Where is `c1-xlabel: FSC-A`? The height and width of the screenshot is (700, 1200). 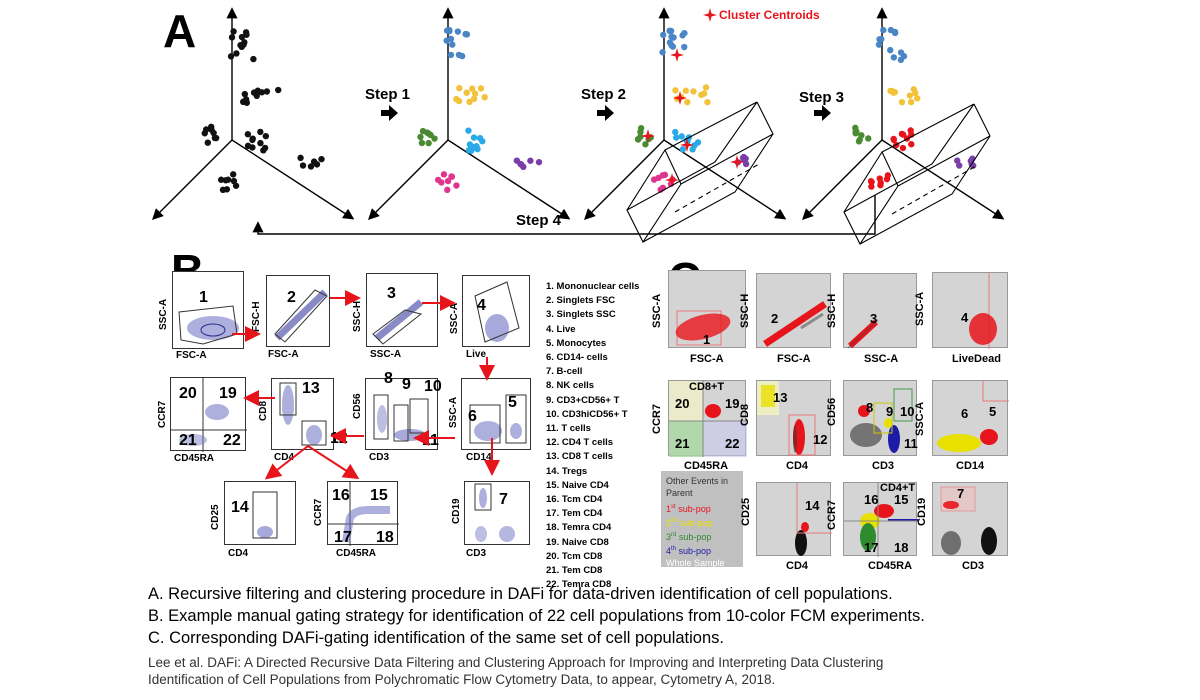
c1-xlabel: FSC-A is located at coordinates (707, 359).